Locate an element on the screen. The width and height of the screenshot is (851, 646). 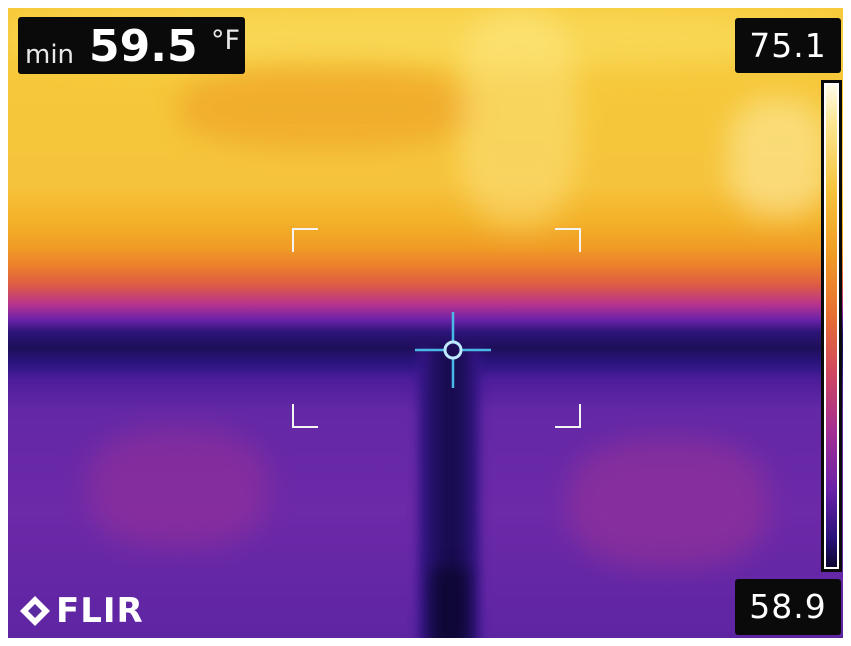
hot-streak is located at coordinates (518, 118).